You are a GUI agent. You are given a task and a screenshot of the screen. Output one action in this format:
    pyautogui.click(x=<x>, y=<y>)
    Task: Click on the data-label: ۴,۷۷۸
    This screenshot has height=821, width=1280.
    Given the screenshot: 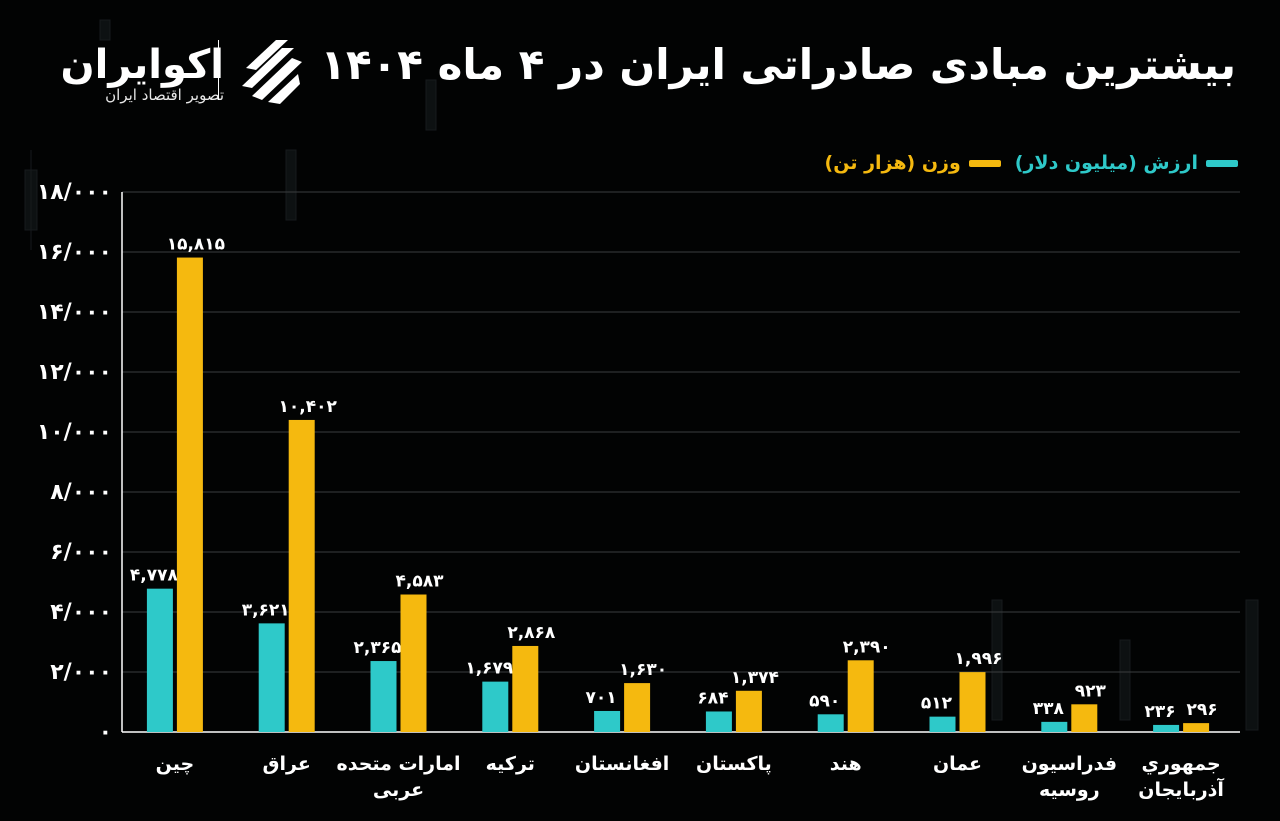 What is the action you would take?
    pyautogui.click(x=154, y=576)
    